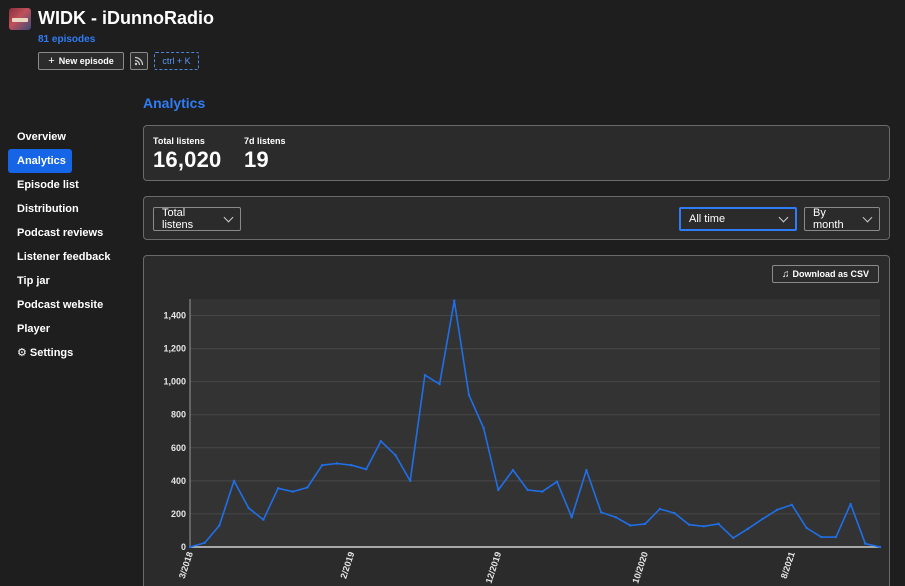 This screenshot has width=905, height=586. I want to click on new-episode-label: New episode, so click(86, 61).